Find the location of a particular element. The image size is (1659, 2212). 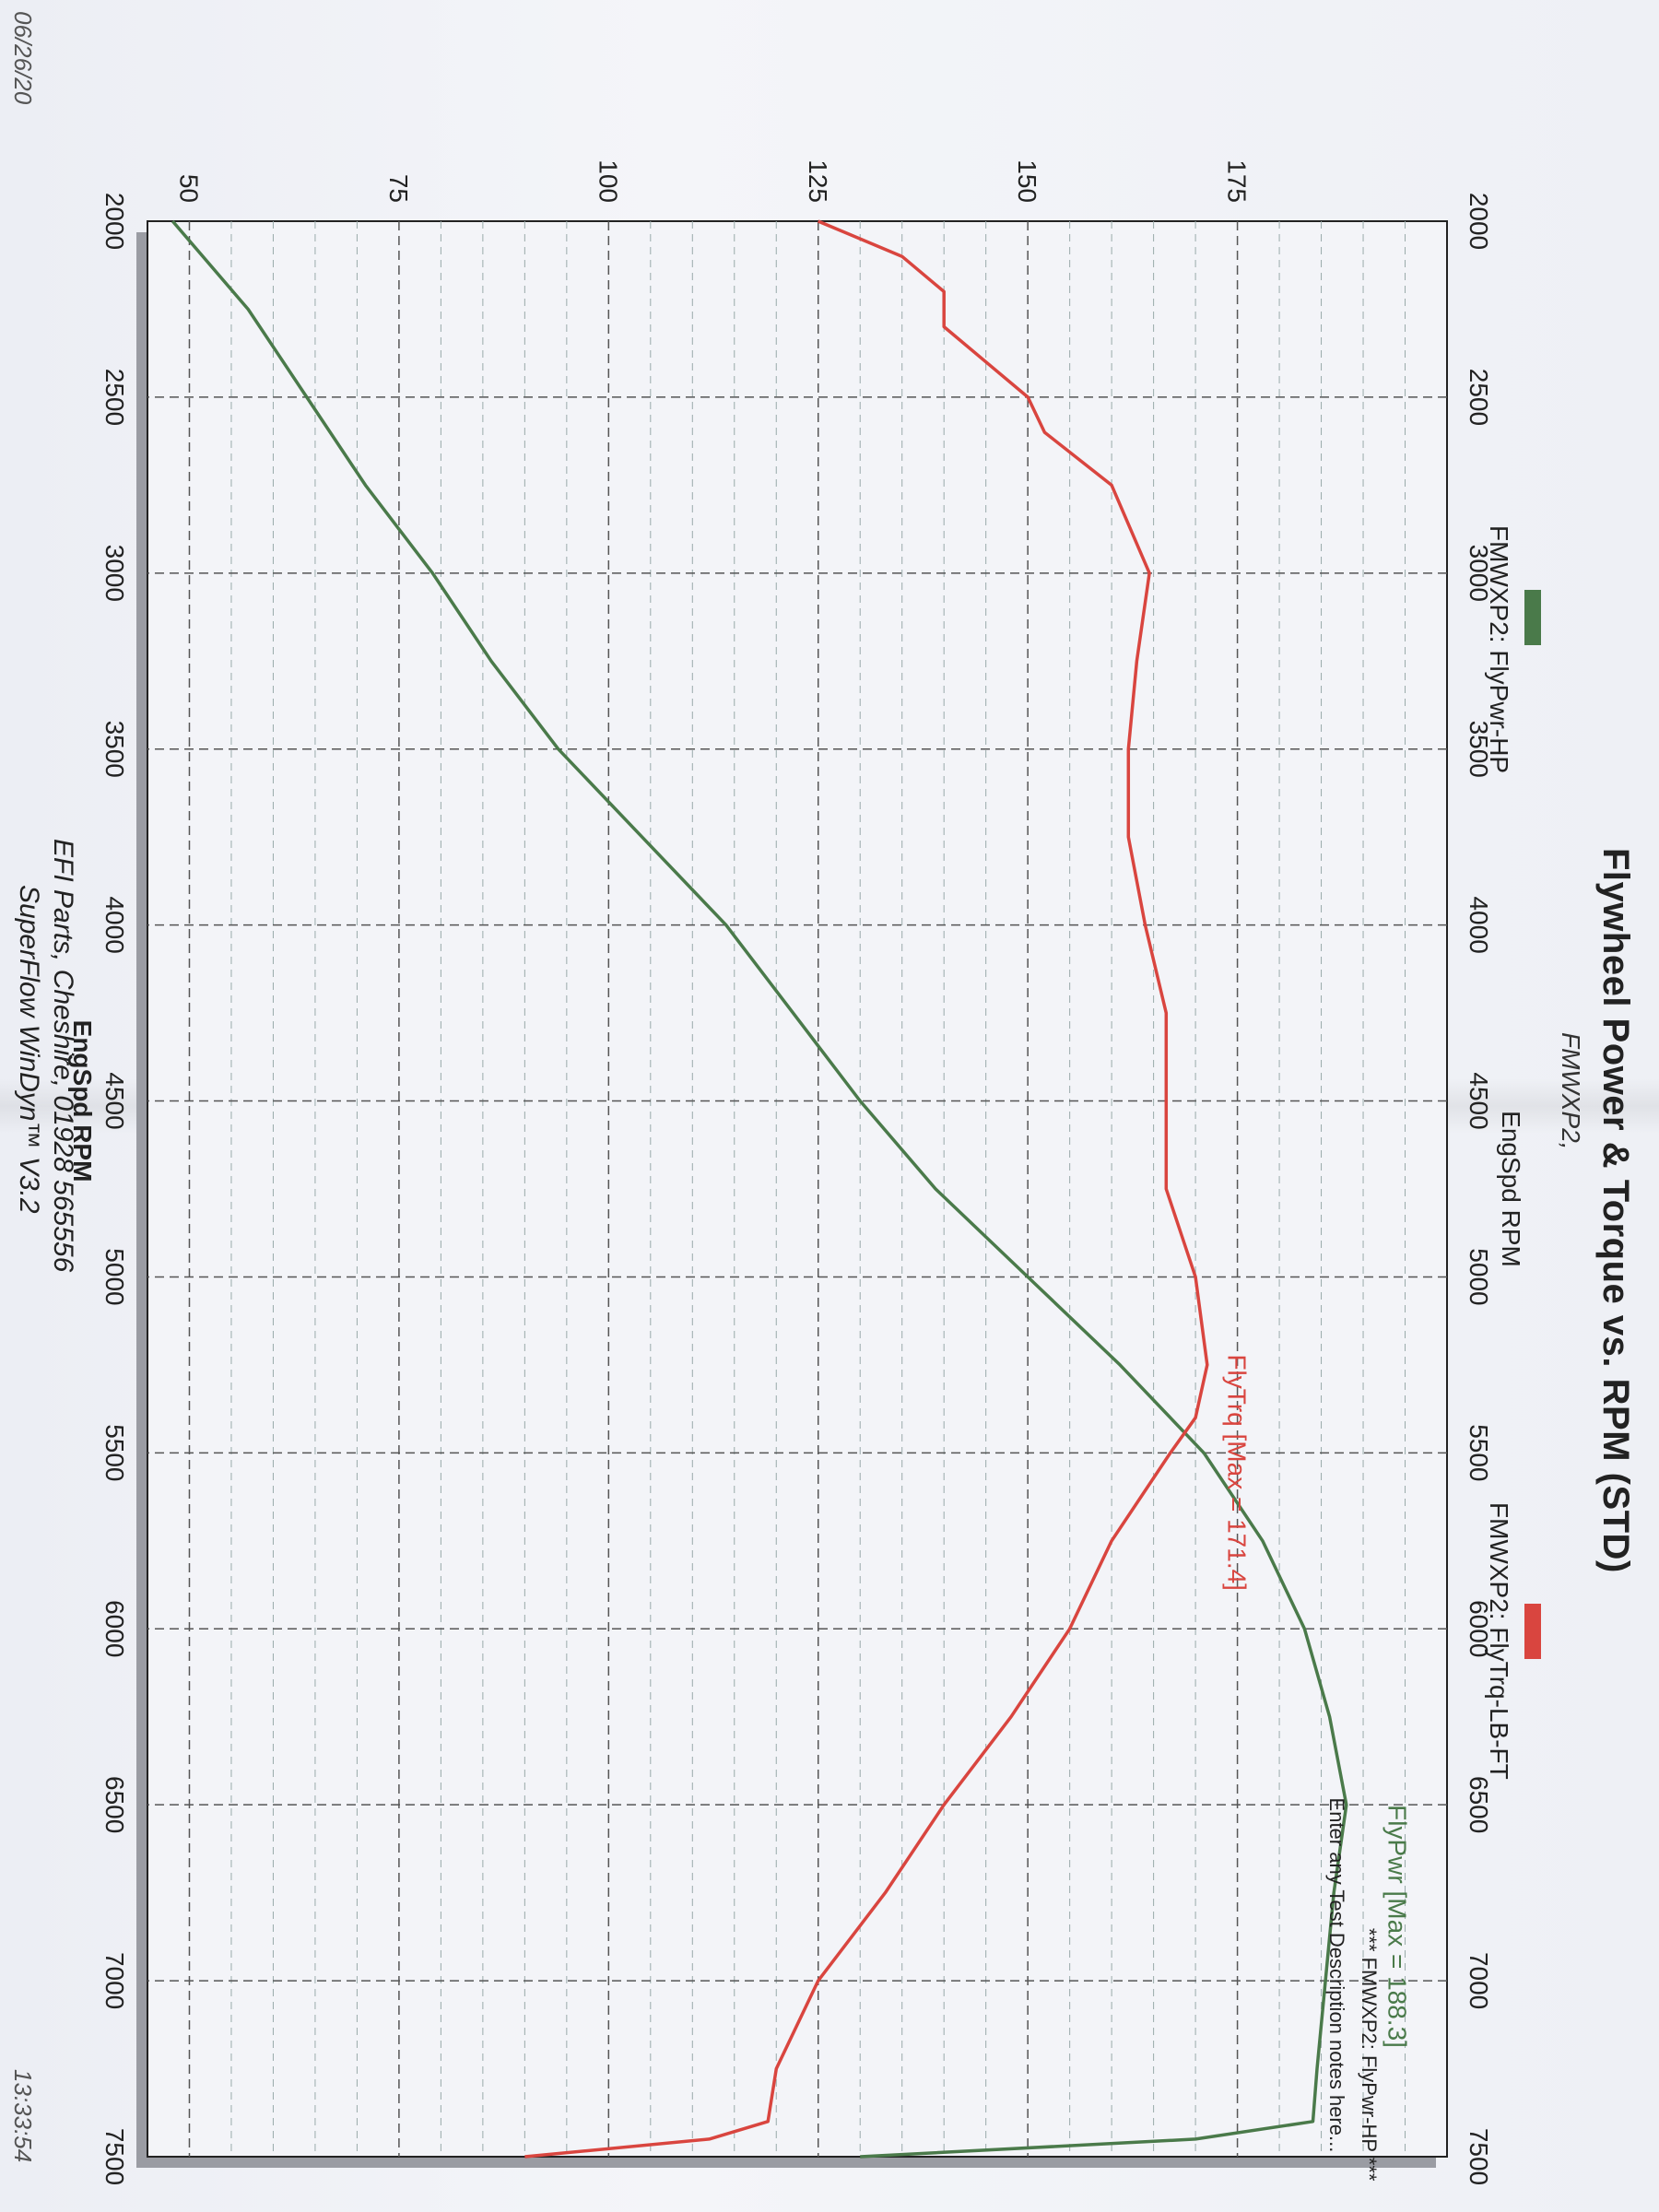

x-tick-label-bottom: 2000 is located at coordinates (114, 221).